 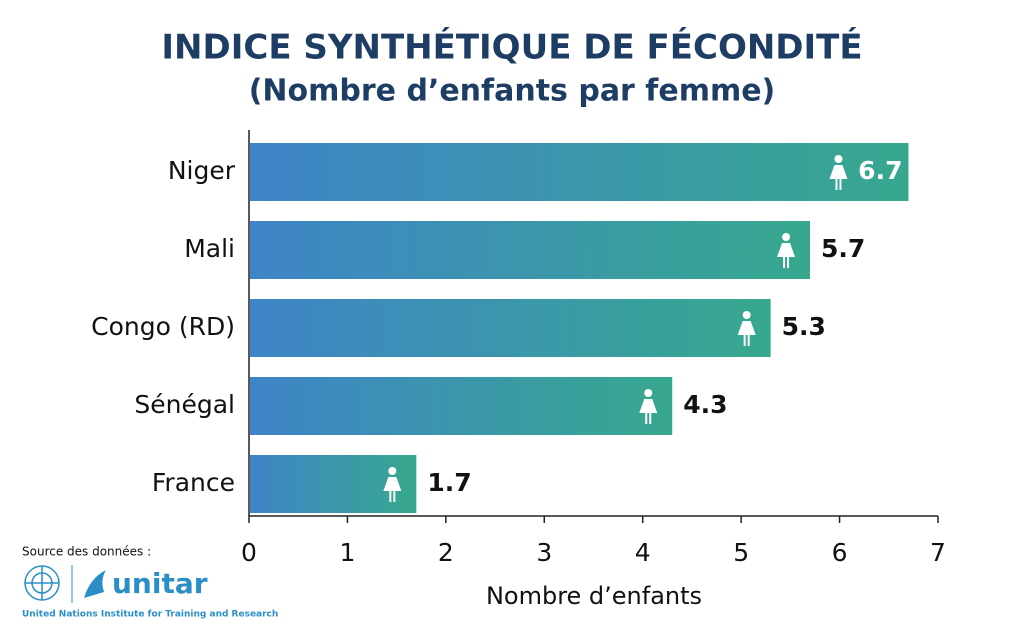 What do you see at coordinates (594, 596) in the screenshot?
I see `x-axis-label: Nombre d’enfants` at bounding box center [594, 596].